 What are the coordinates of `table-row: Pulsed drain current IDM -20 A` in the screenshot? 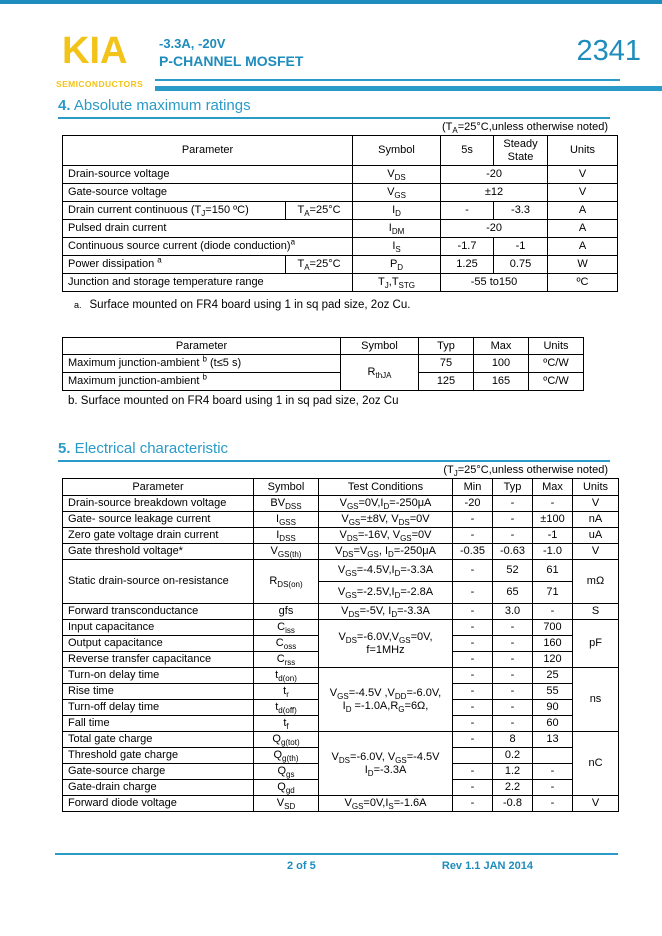 It's located at (340, 228).